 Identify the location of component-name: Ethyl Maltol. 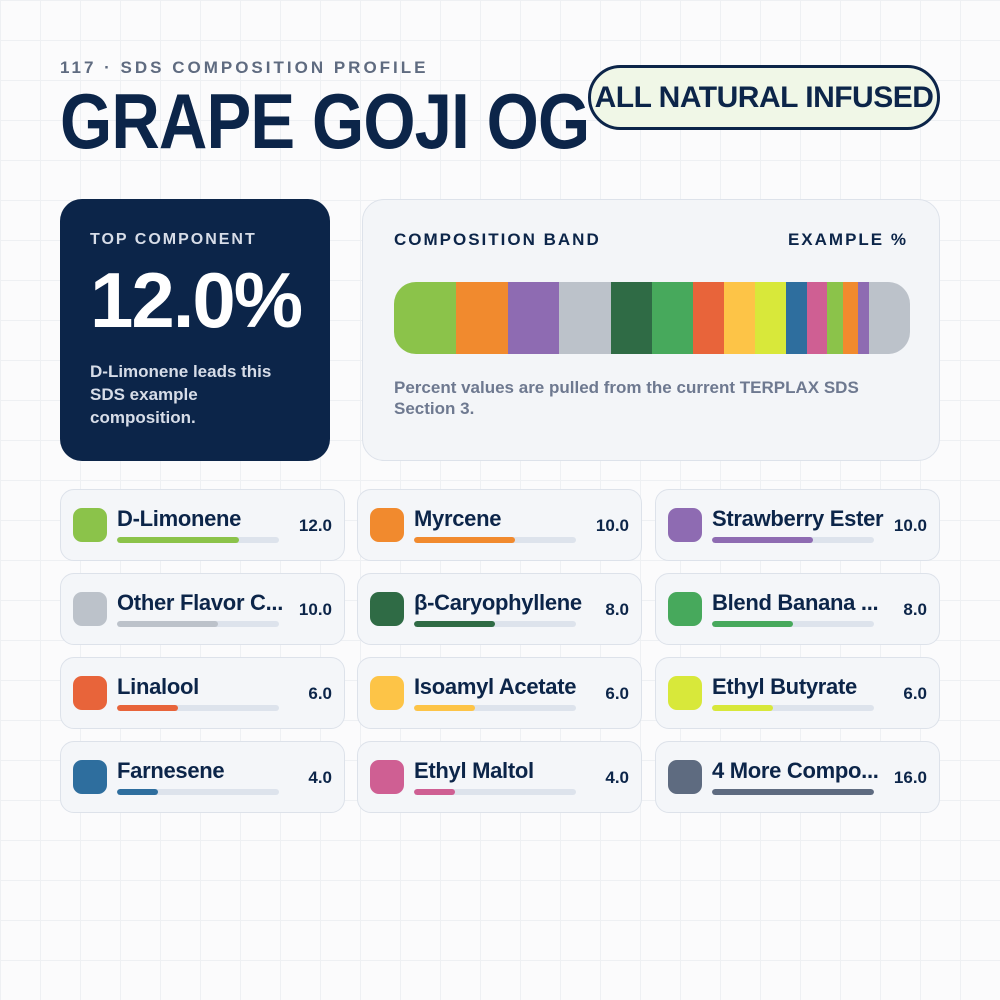
(474, 770).